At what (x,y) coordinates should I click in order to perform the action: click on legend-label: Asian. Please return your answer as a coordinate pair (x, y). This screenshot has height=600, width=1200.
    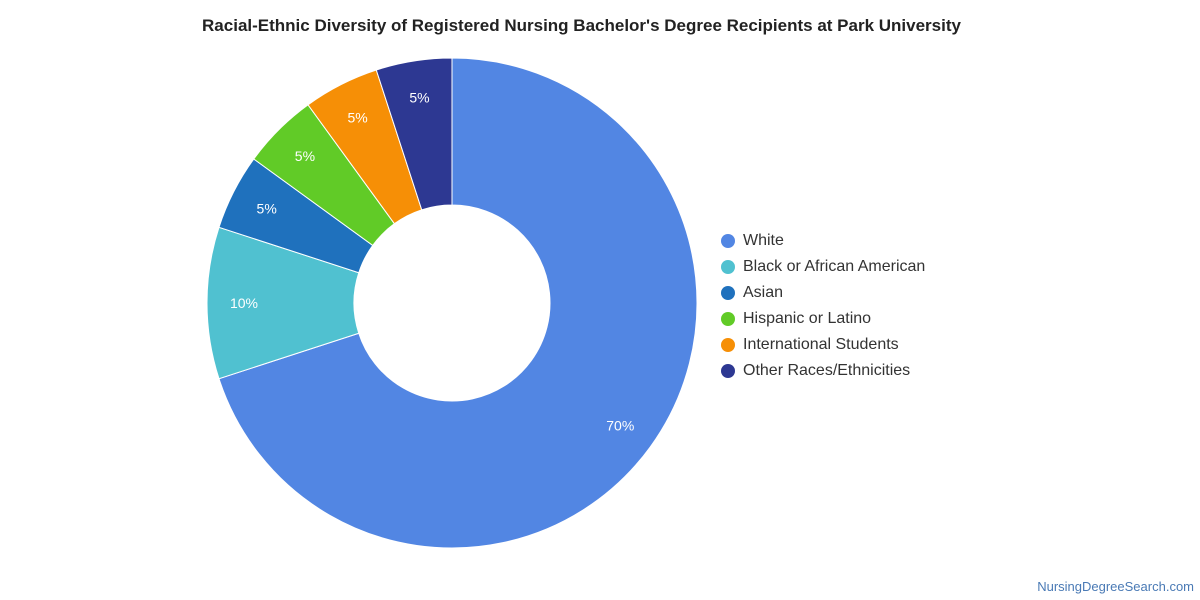
    Looking at the image, I should click on (763, 292).